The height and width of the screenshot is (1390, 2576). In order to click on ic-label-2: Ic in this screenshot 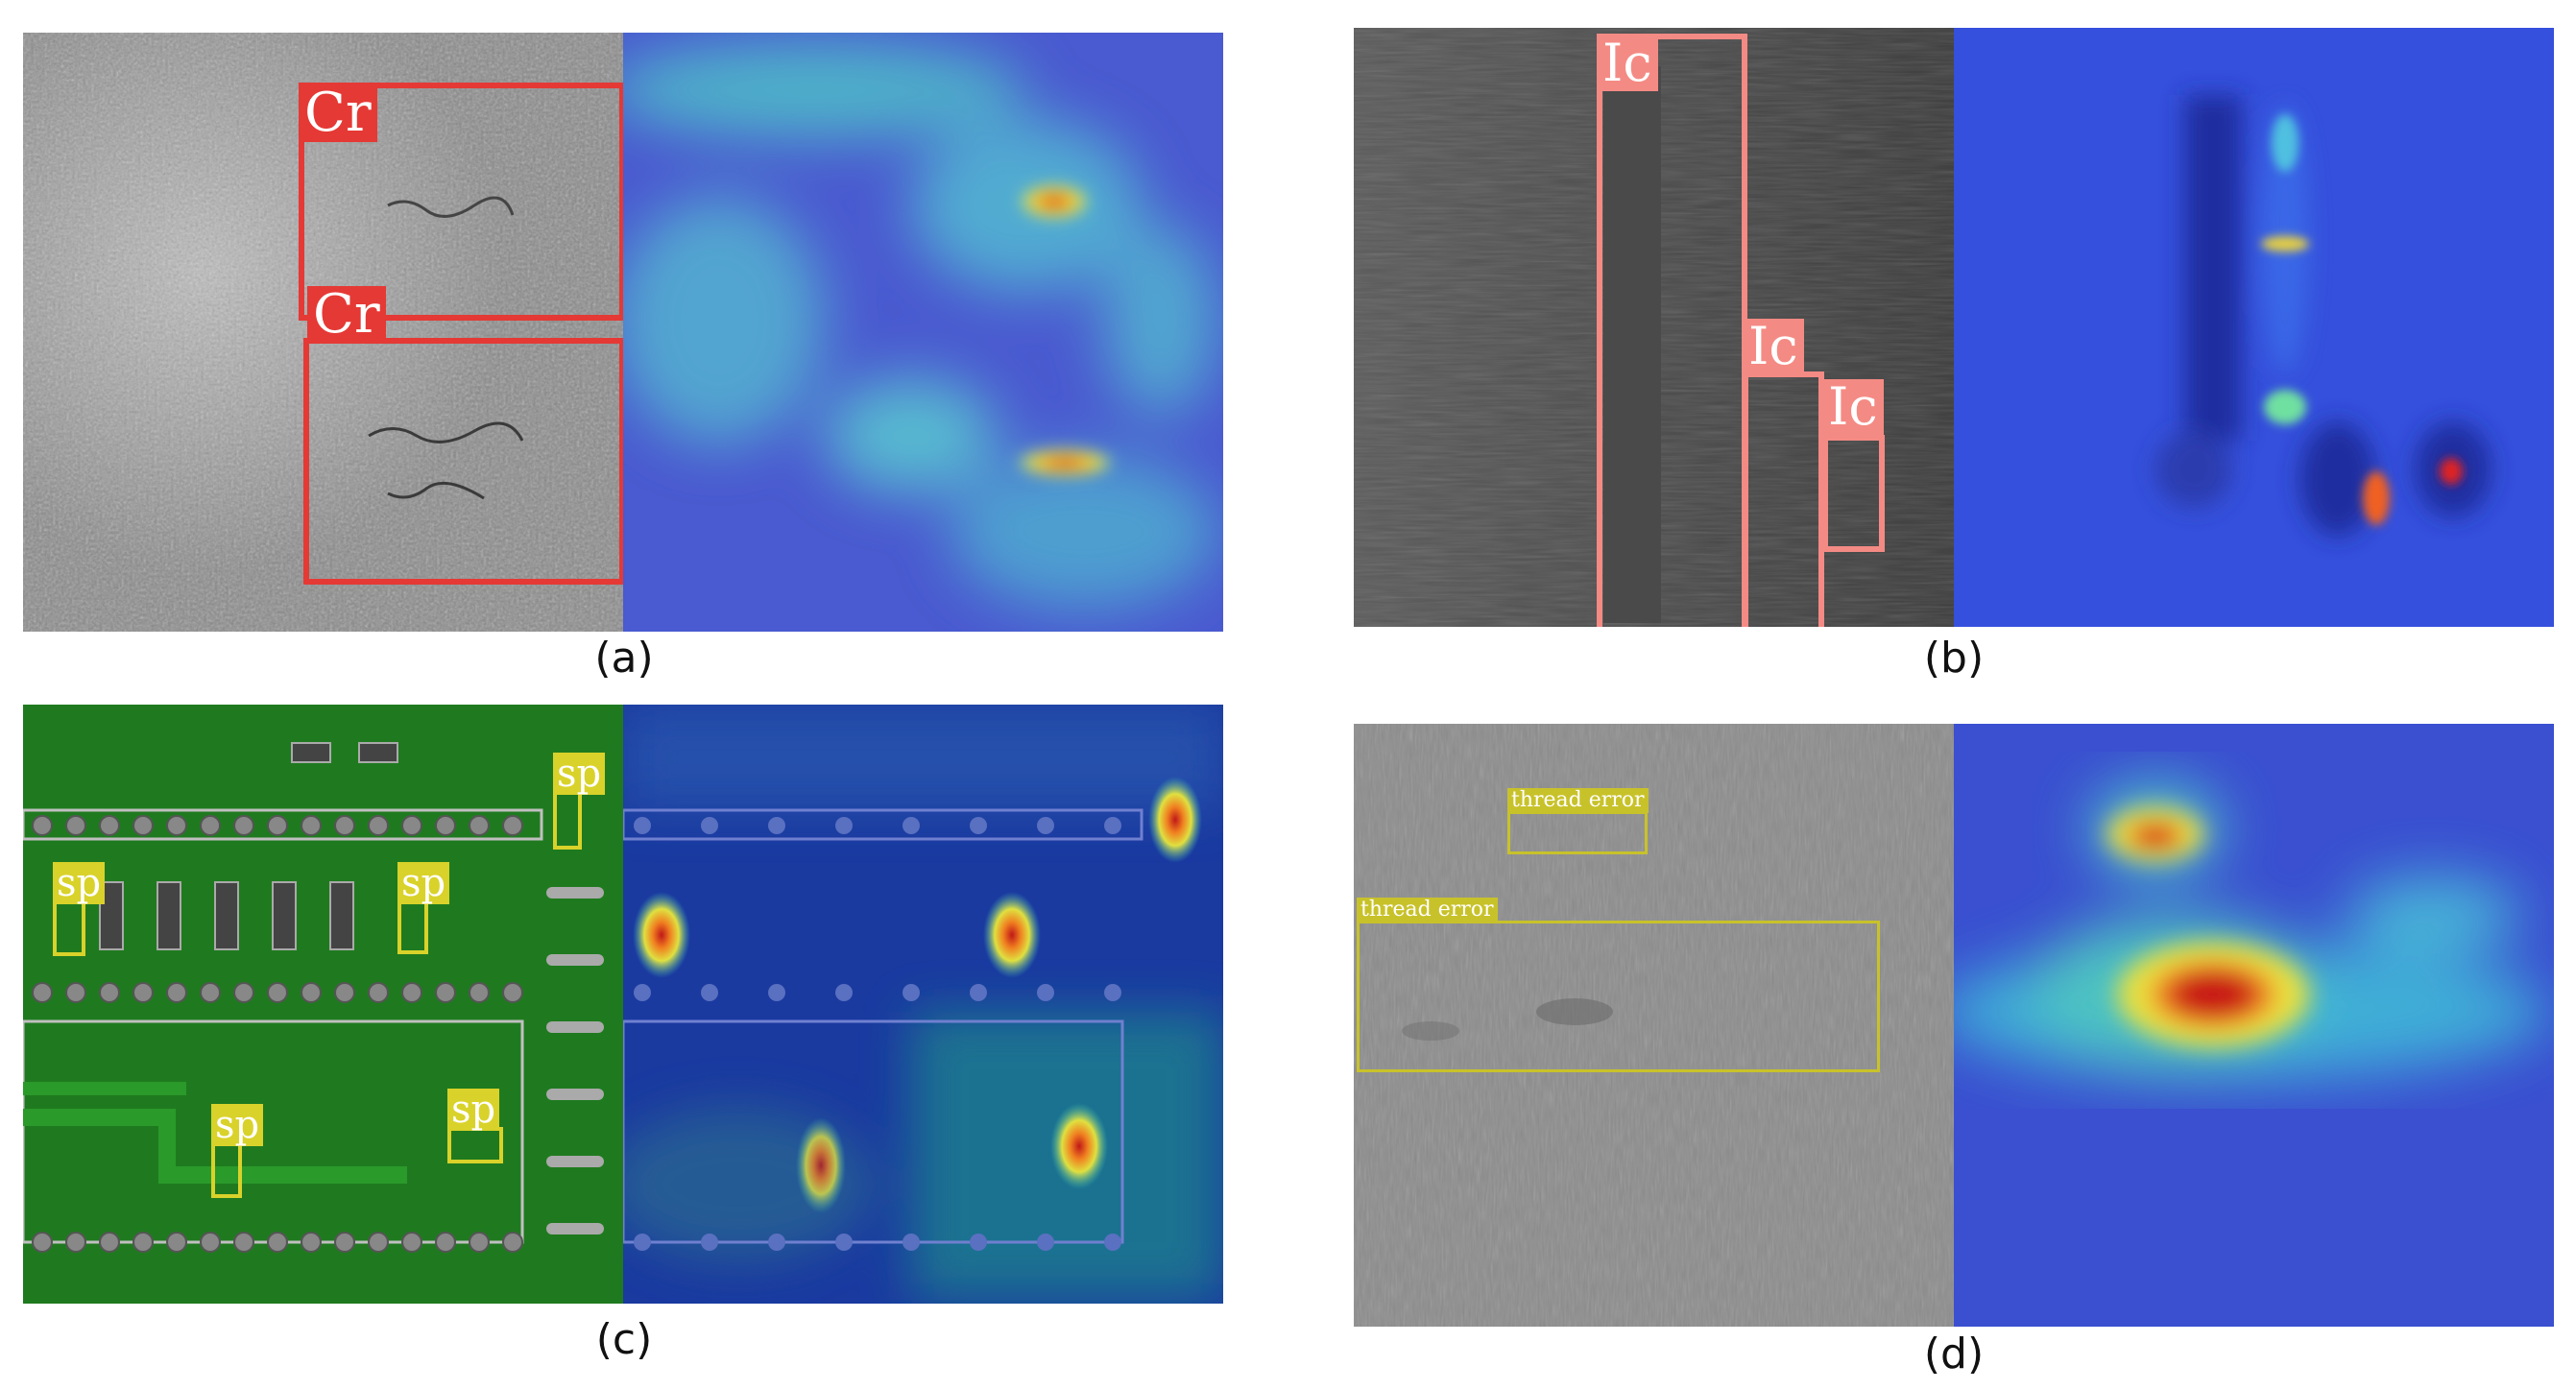, I will do `click(1773, 347)`.